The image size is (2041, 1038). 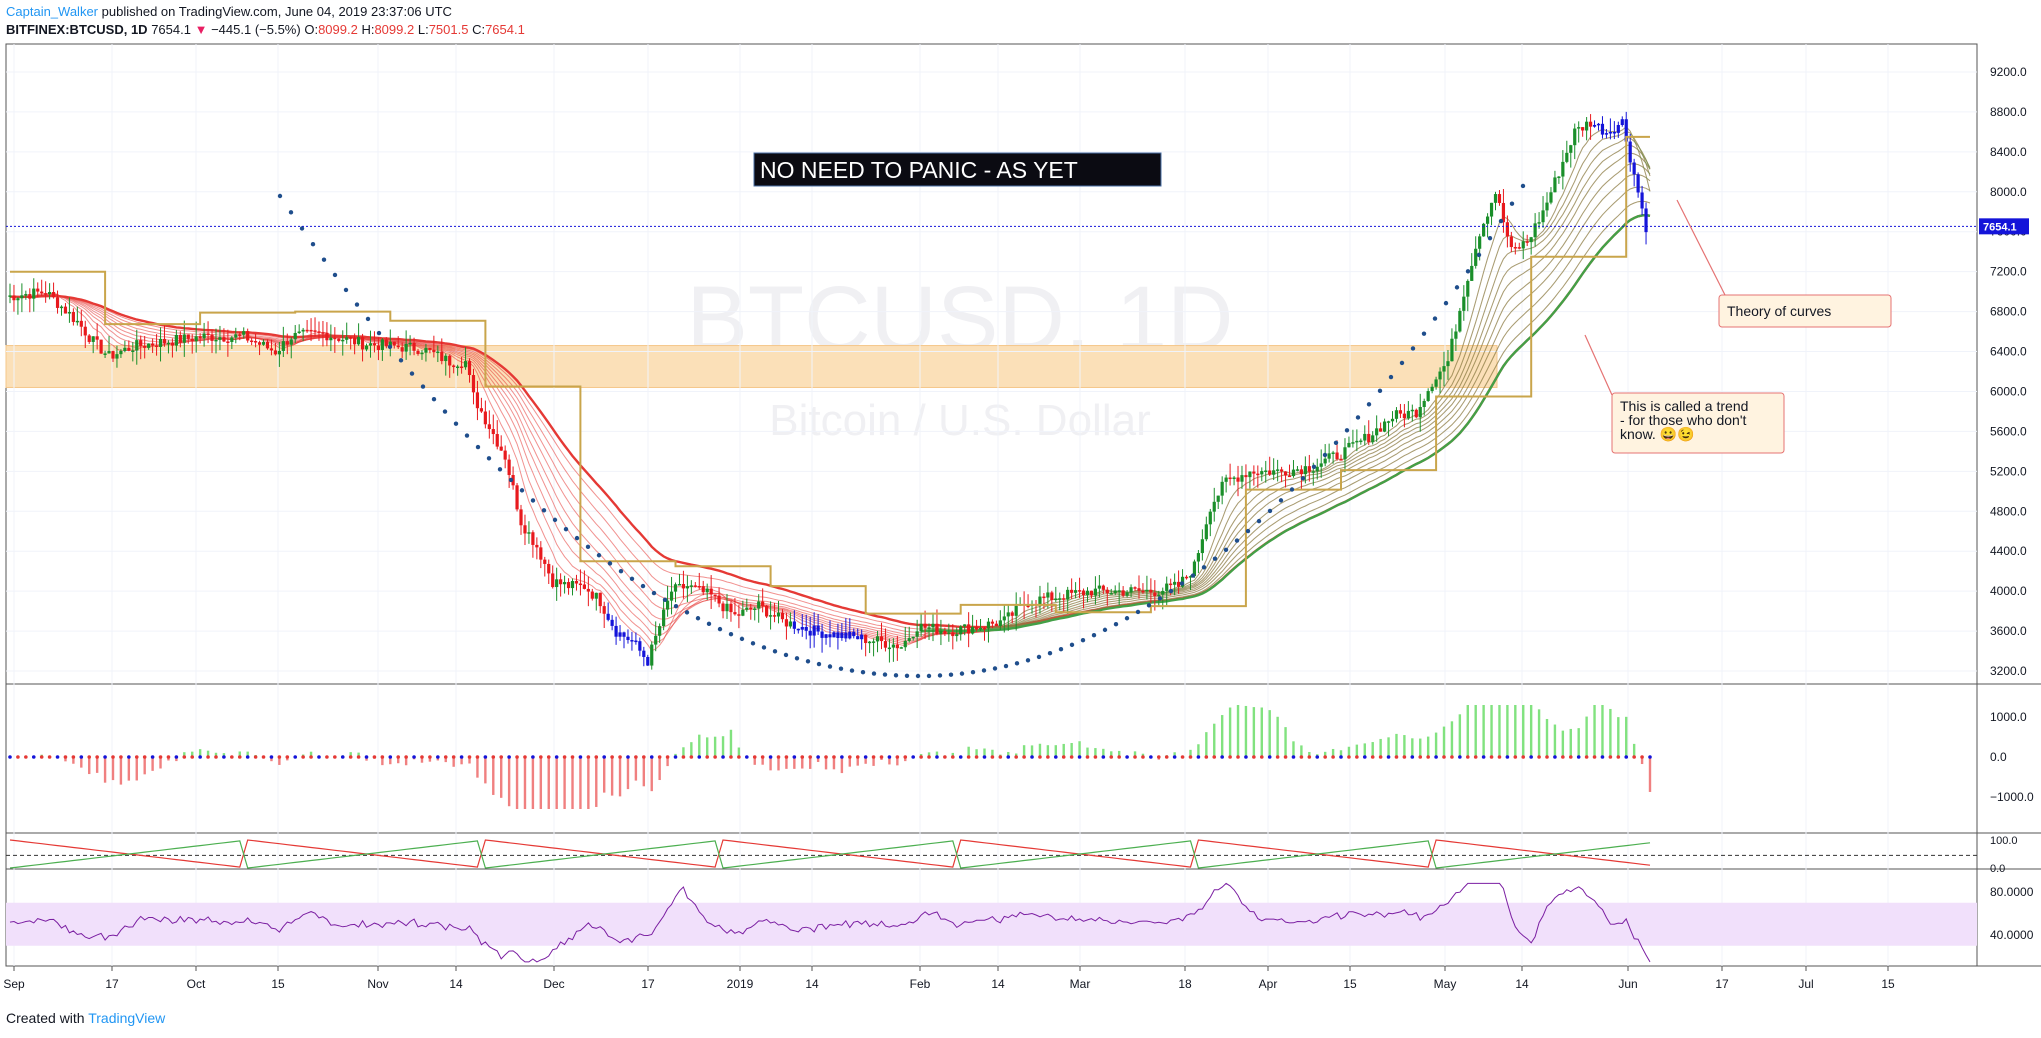 What do you see at coordinates (52, 11) in the screenshot?
I see `author-link: Captain_Walker` at bounding box center [52, 11].